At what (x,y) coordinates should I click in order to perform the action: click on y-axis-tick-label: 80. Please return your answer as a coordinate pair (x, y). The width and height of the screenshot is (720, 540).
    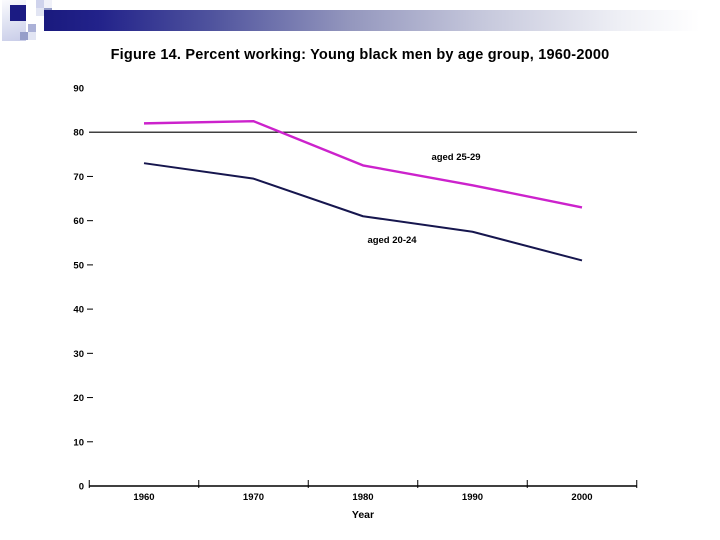
    Looking at the image, I should click on (78, 133).